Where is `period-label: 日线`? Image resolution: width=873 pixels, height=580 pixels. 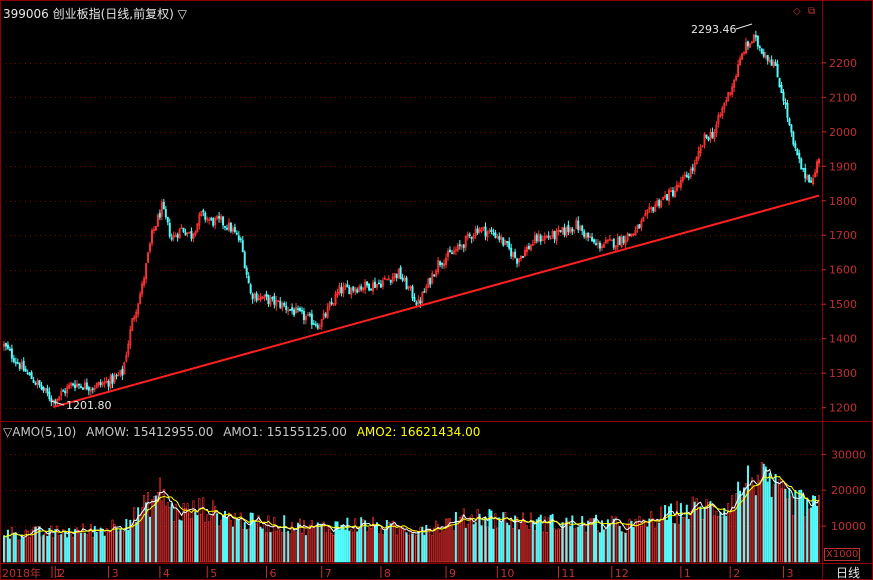 period-label: 日线 is located at coordinates (848, 573).